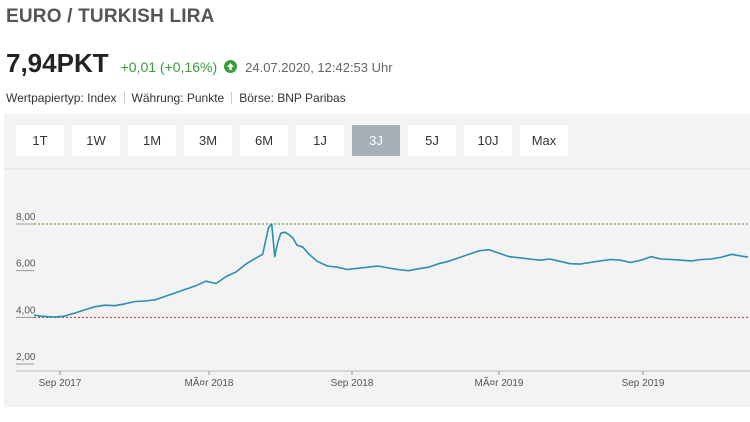 The height and width of the screenshot is (422, 750). Describe the element at coordinates (320, 140) in the screenshot. I see `range-tab-1j: 1J` at that location.